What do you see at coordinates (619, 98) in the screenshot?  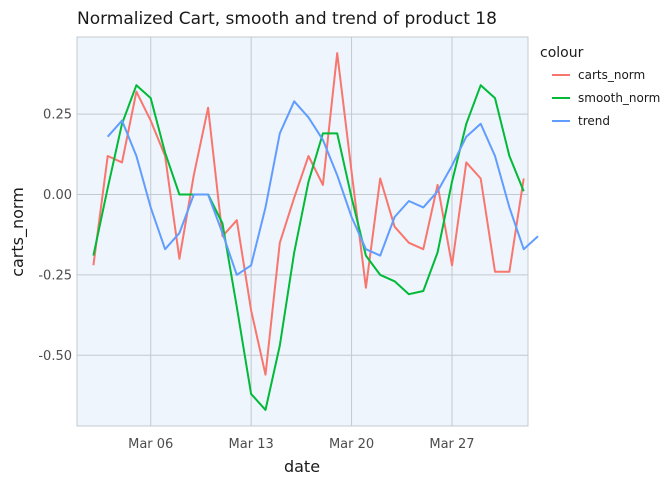 I see `legend-label-smooth-norm: smooth_norm` at bounding box center [619, 98].